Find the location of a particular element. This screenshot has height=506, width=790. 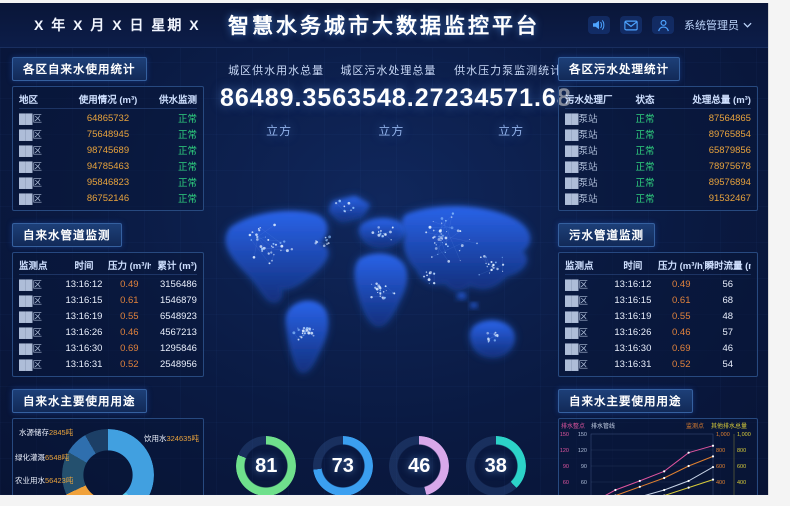

svg-text: 排水整点 is located at coordinates (573, 426).